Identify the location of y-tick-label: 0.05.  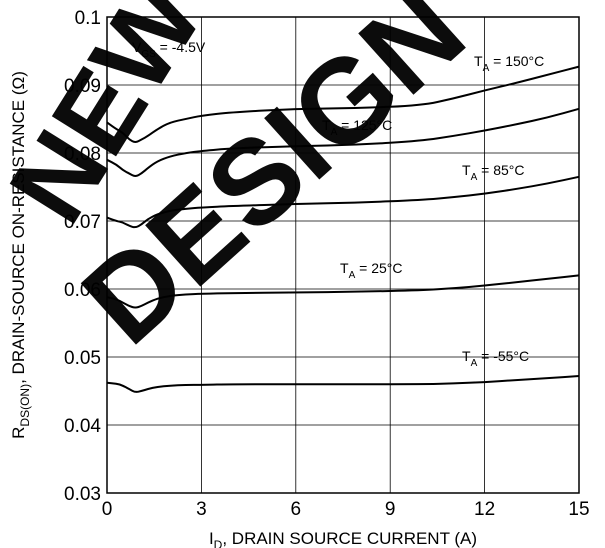
(82, 358).